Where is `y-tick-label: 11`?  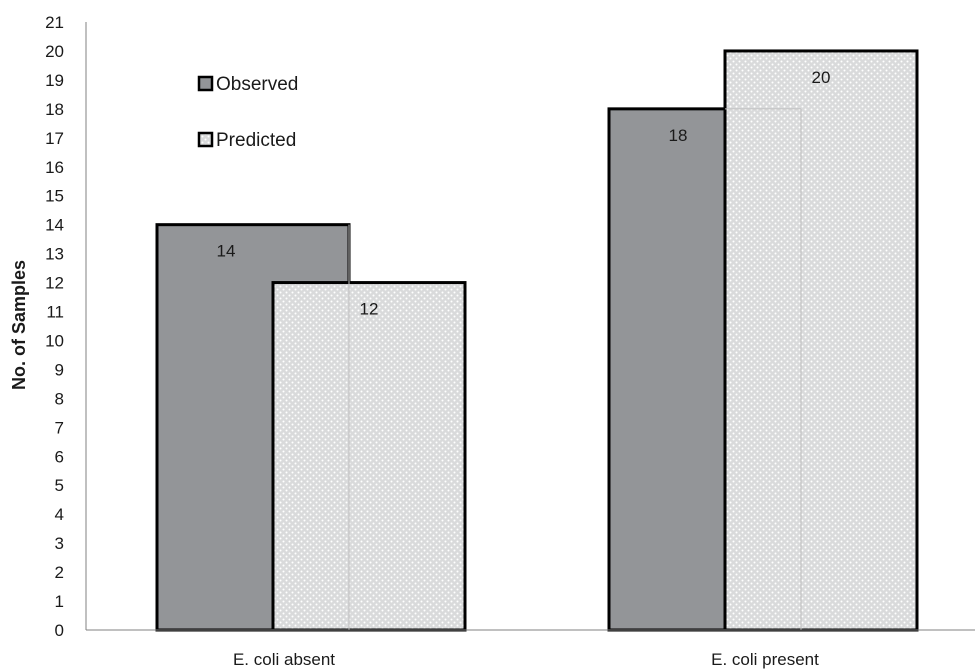 y-tick-label: 11 is located at coordinates (55, 312).